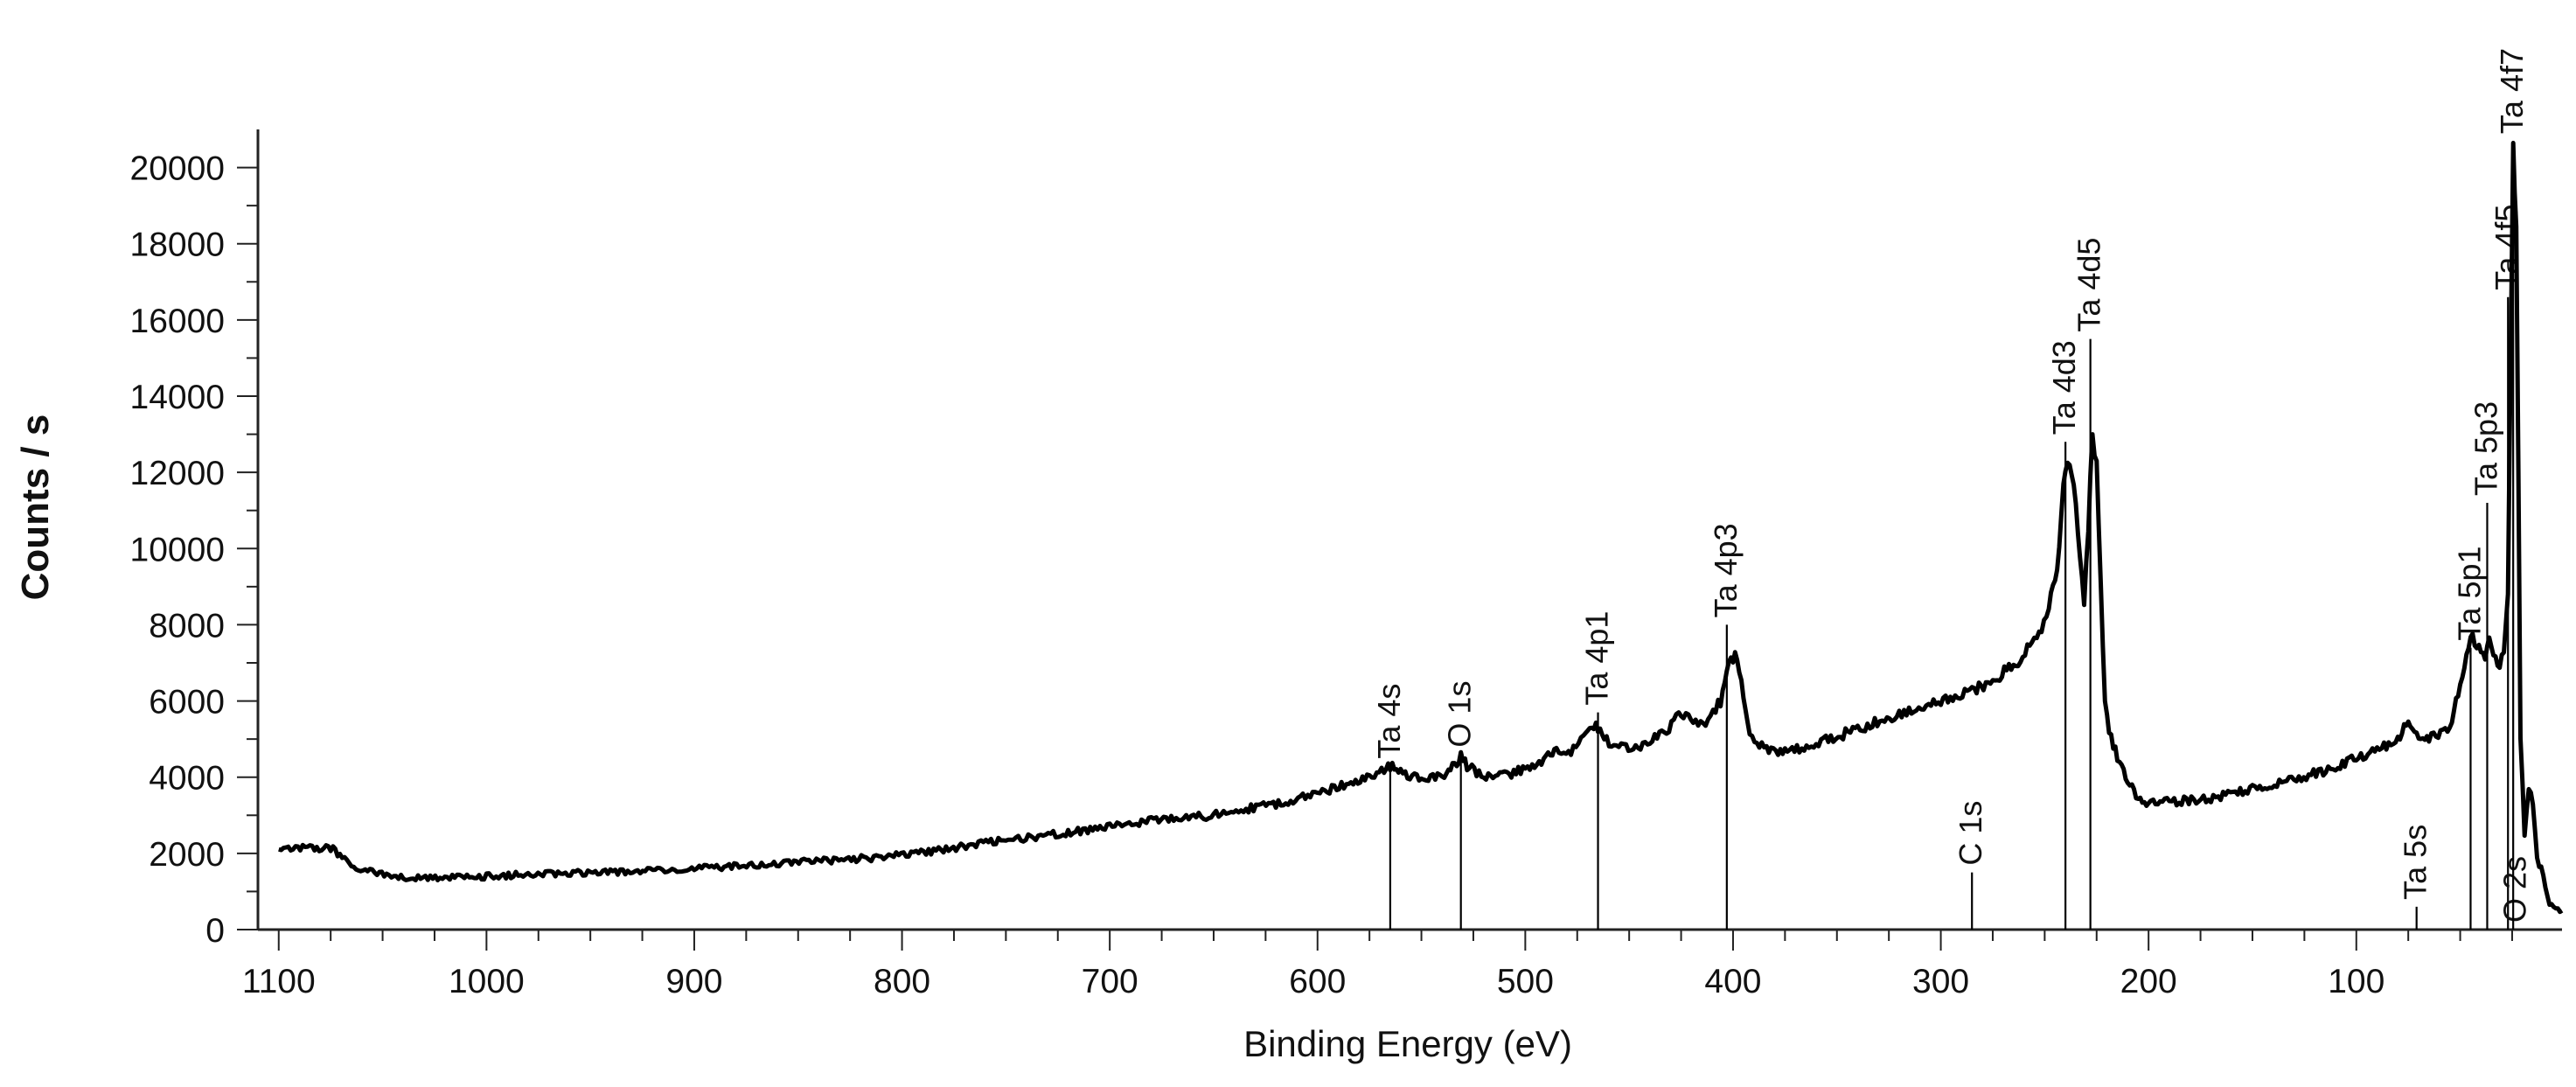  Describe the element at coordinates (2512, 91) in the screenshot. I see `peak-label-ta-4f7: Ta 4f7` at that location.